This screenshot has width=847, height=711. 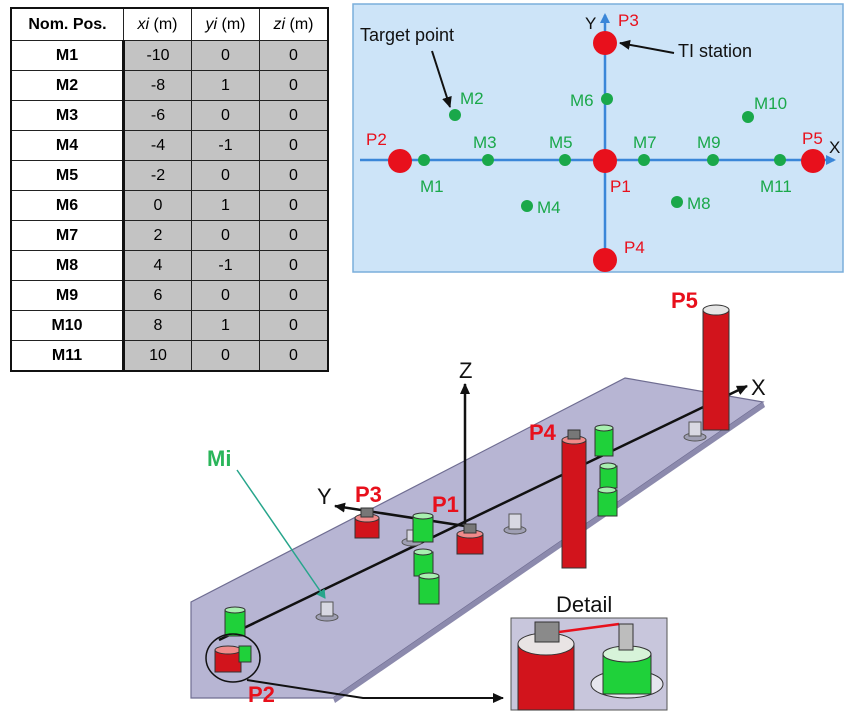 I want to click on target-cylinders, so click(x=421, y=530).